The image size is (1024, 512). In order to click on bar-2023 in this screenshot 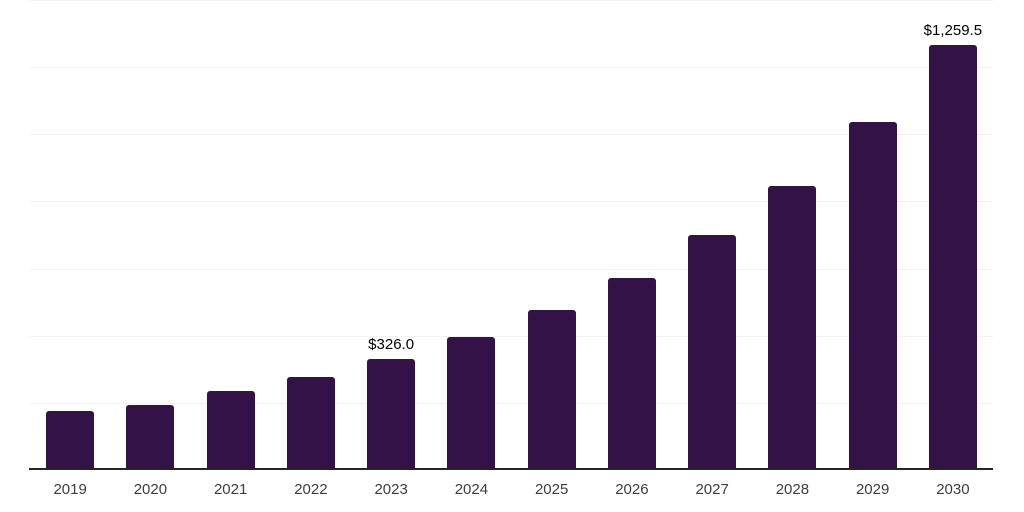, I will do `click(391, 413)`.